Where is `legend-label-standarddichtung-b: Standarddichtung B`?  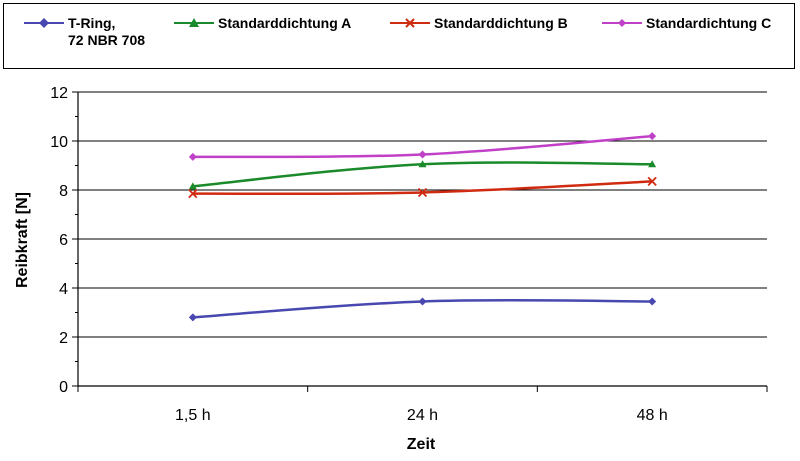
legend-label-standarddichtung-b: Standarddichtung B is located at coordinates (501, 23).